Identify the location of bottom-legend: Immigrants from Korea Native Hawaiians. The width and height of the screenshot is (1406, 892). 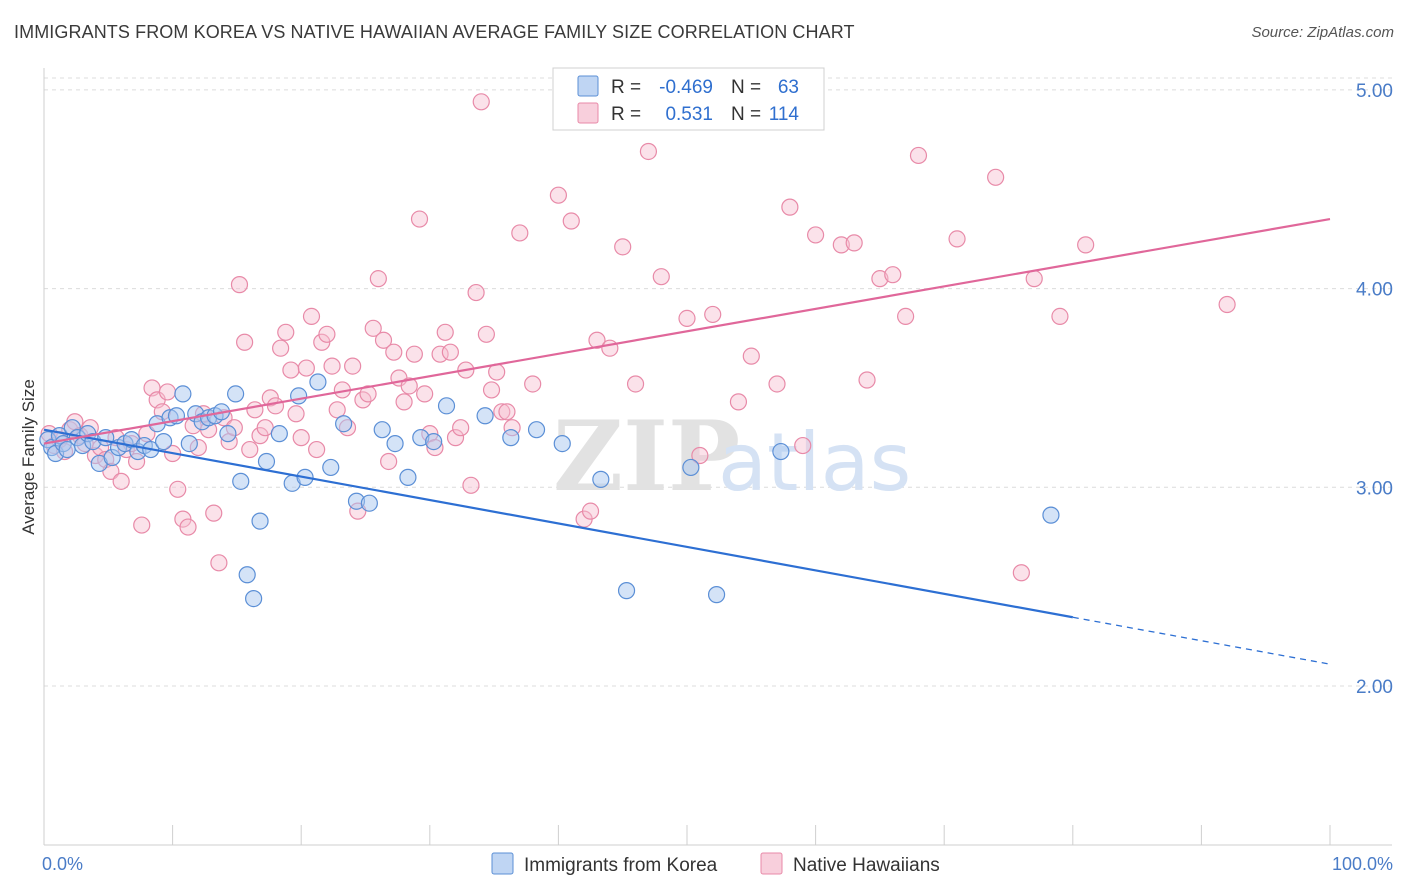
(715, 864).